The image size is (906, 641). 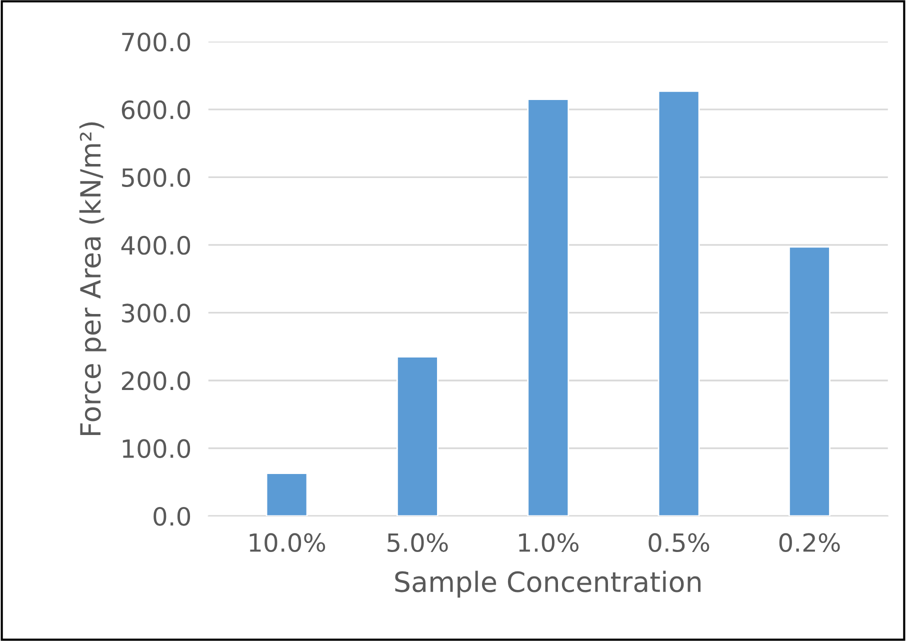 What do you see at coordinates (548, 584) in the screenshot?
I see `x-axis-title: Sample Concentration` at bounding box center [548, 584].